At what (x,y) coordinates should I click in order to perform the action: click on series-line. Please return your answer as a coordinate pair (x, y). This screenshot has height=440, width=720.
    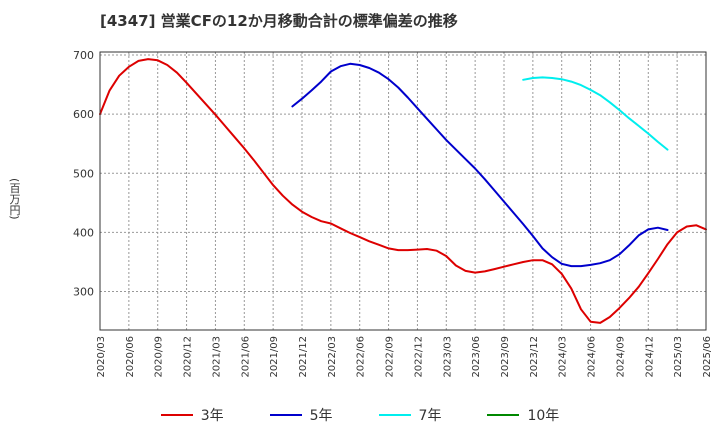
    Looking at the image, I should click on (595, 113).